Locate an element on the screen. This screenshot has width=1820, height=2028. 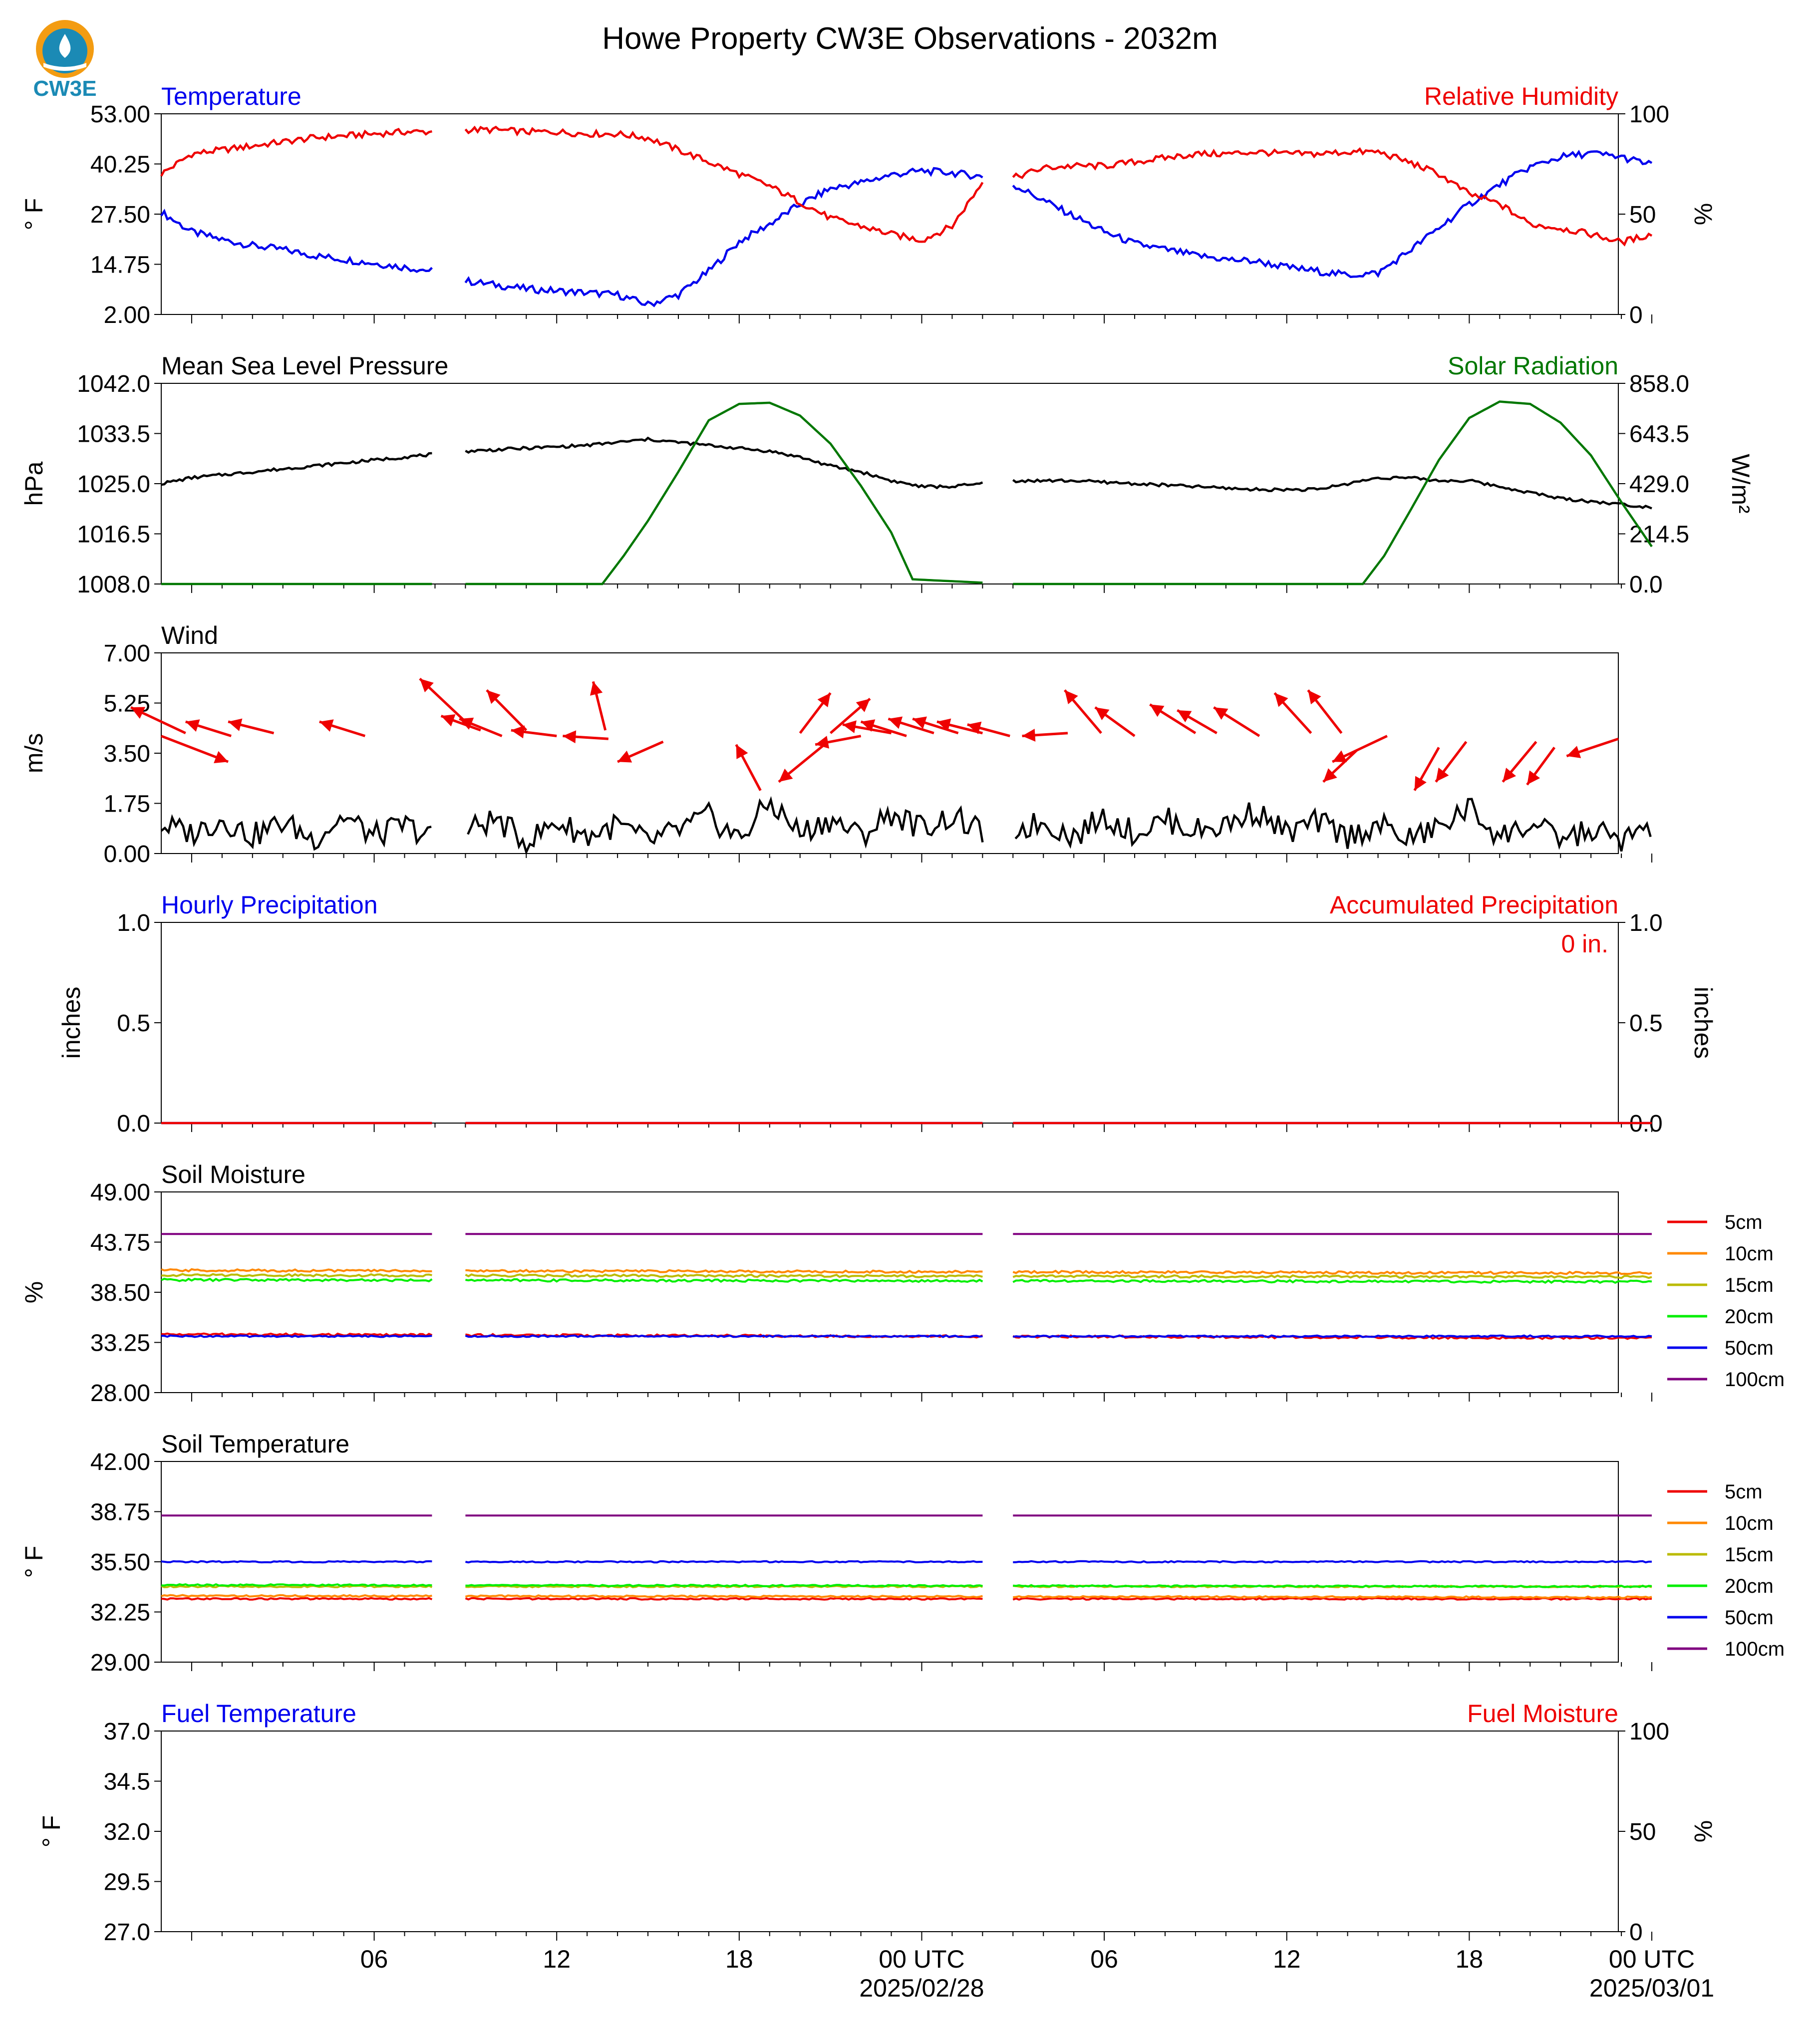
panel-title: Wind is located at coordinates (189, 635).